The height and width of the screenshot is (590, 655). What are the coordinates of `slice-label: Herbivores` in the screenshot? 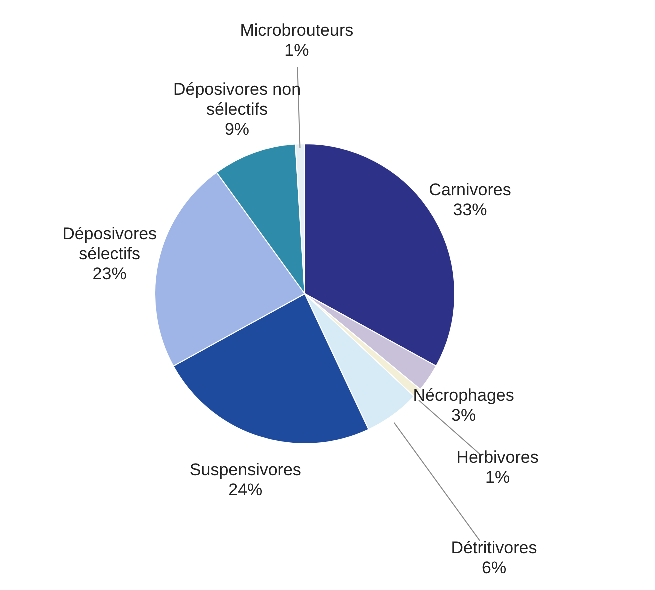 It's located at (497, 457).